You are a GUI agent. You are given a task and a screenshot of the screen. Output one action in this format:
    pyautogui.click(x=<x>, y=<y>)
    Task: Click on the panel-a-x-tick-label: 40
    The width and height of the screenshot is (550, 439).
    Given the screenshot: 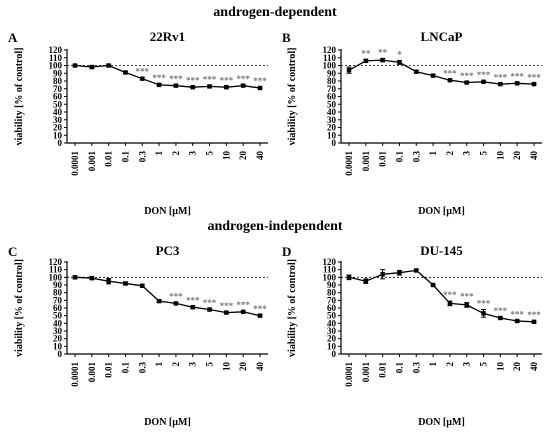 What is the action you would take?
    pyautogui.click(x=260, y=156)
    